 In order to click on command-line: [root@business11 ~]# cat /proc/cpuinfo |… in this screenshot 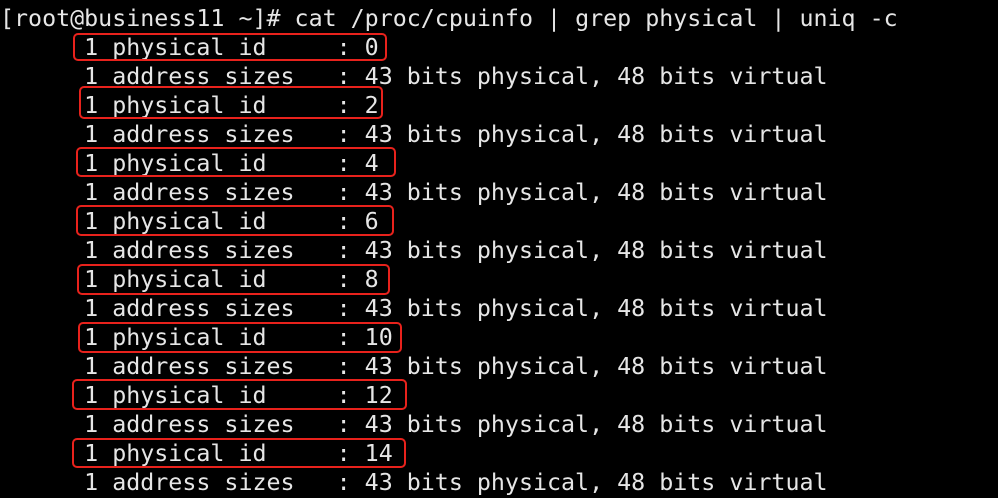, I will do `click(449, 18)`.